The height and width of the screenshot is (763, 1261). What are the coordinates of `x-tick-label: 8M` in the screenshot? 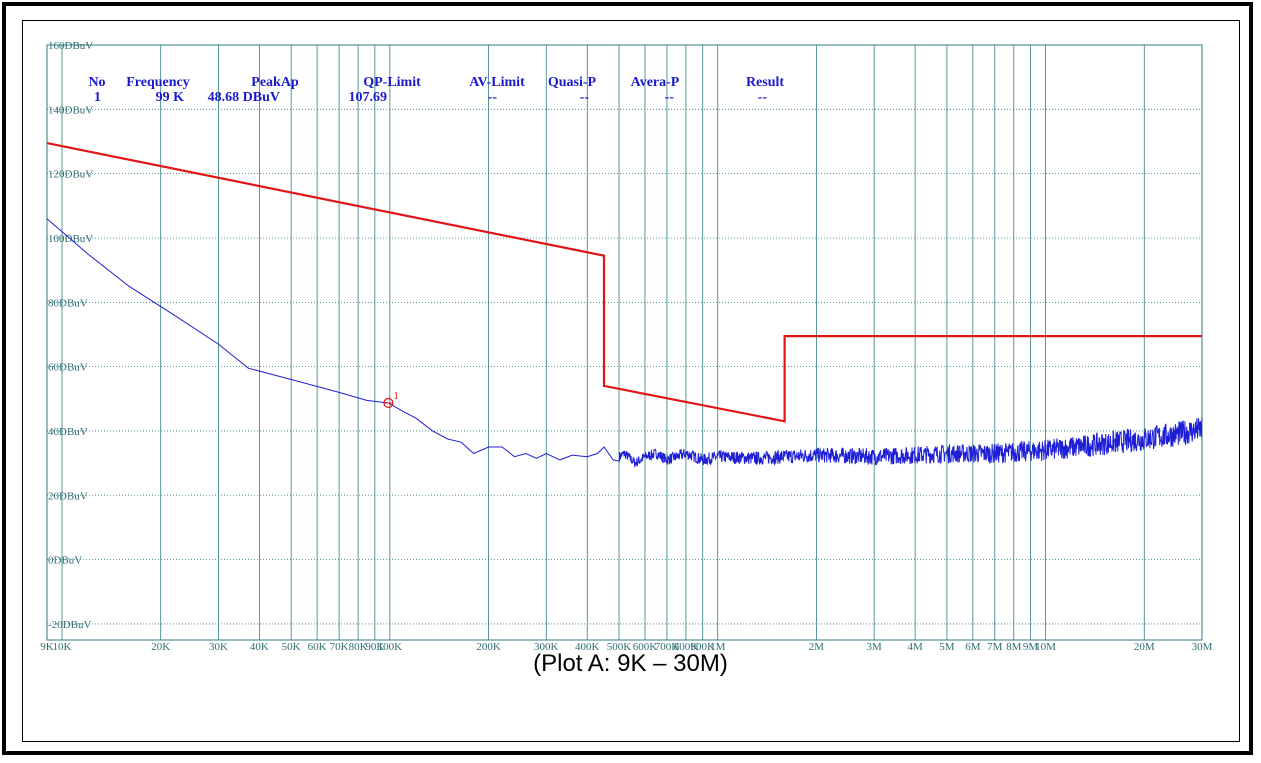 It's located at (1014, 647).